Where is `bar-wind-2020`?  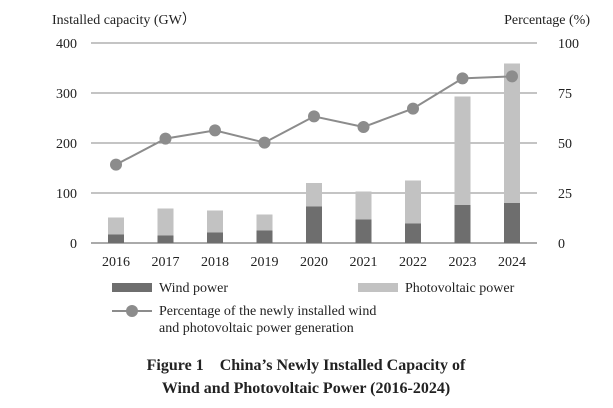 bar-wind-2020 is located at coordinates (314, 224).